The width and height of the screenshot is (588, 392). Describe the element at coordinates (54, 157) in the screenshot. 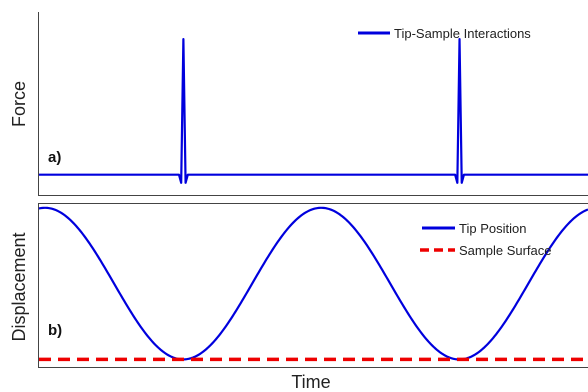

I see `panel-a-tag: a)` at that location.